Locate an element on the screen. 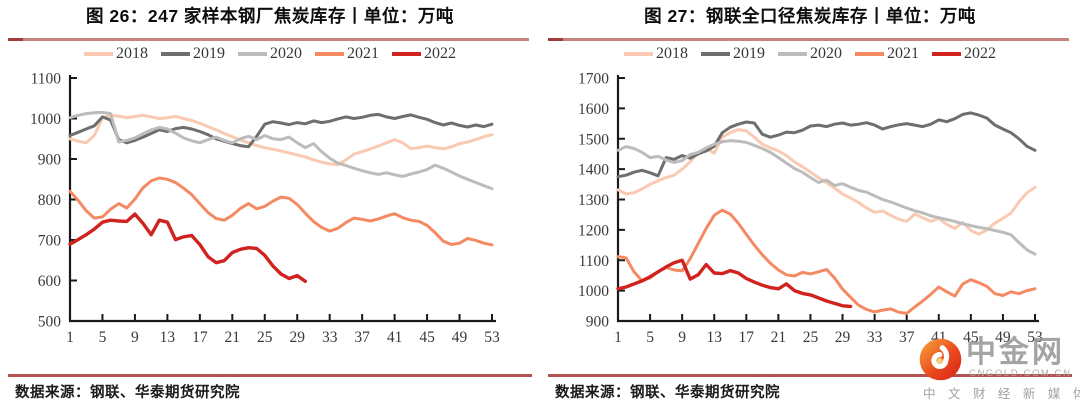  cngold-watermark: 中金网 CNGOLD.COM.CN 中 文 财 经 新 媒 体 is located at coordinates (999, 370).